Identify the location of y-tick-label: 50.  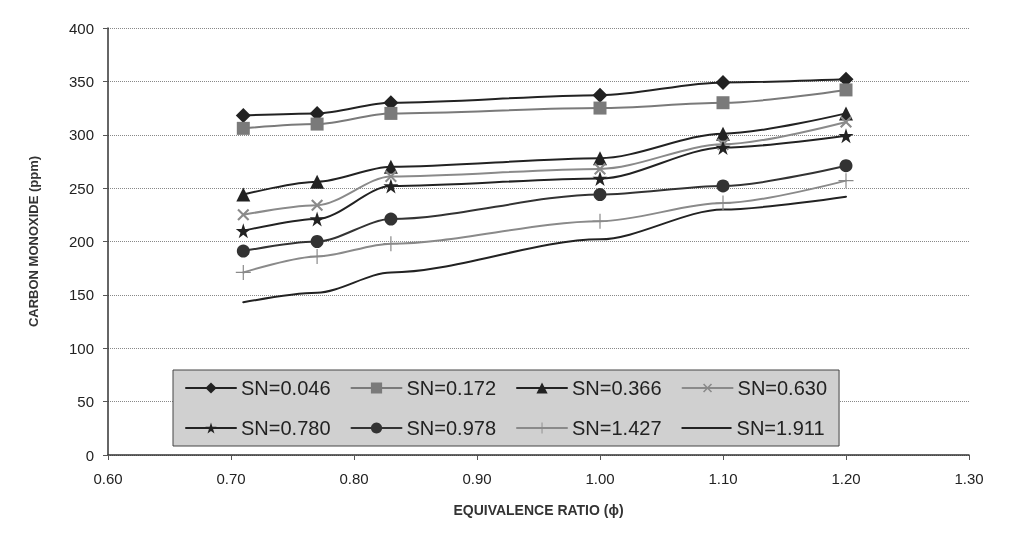
(85, 402).